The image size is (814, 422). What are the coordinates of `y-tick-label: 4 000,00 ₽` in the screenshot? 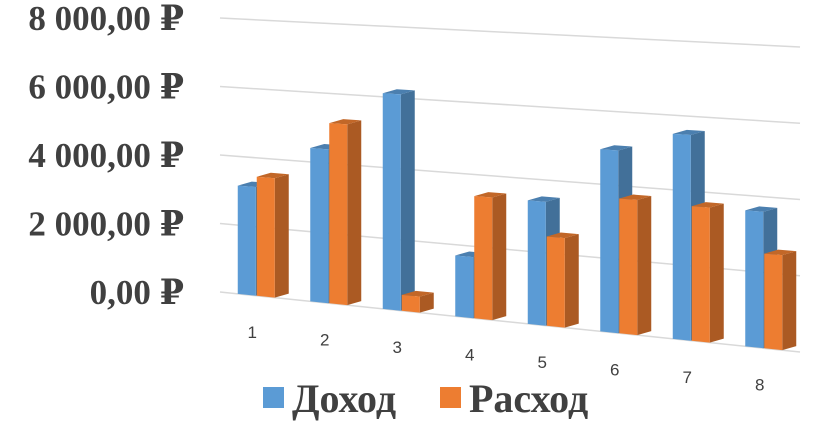 It's located at (106, 155).